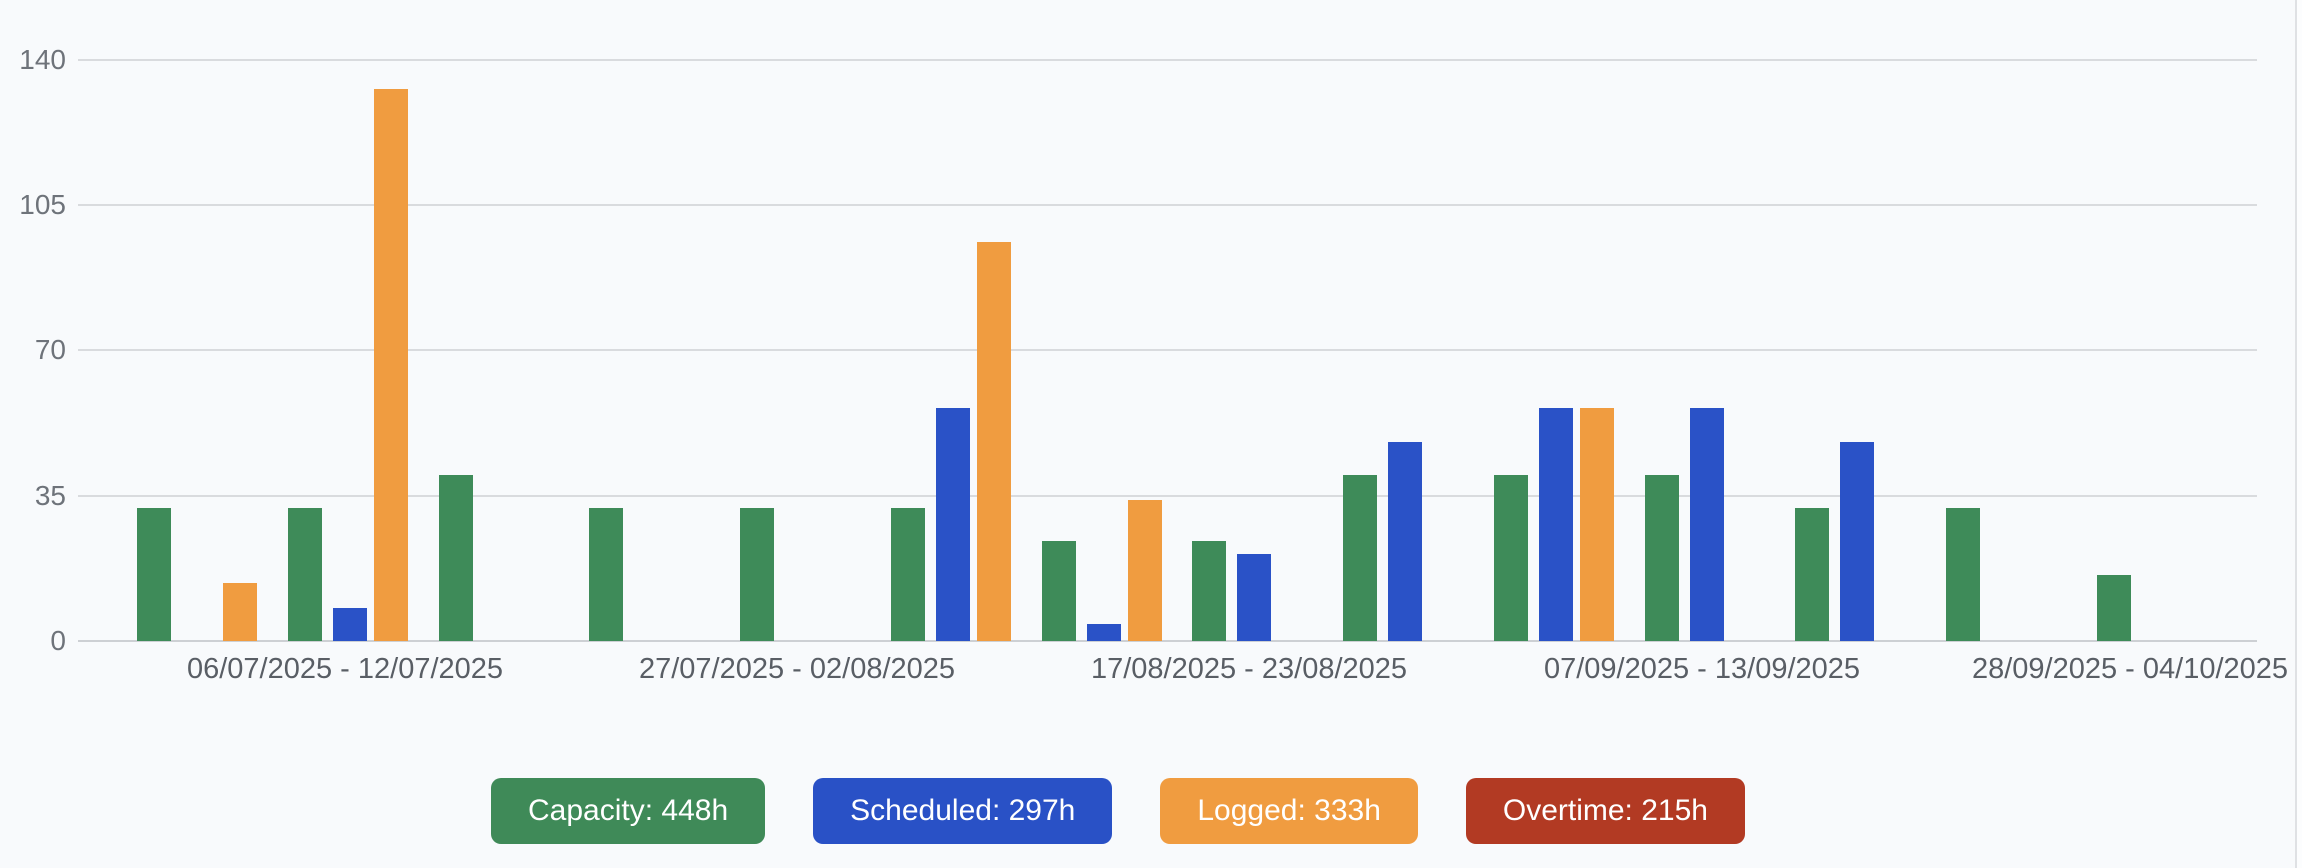 This screenshot has height=868, width=2302. Describe the element at coordinates (1289, 811) in the screenshot. I see `legend-logged-button: Logged: 333h` at that location.